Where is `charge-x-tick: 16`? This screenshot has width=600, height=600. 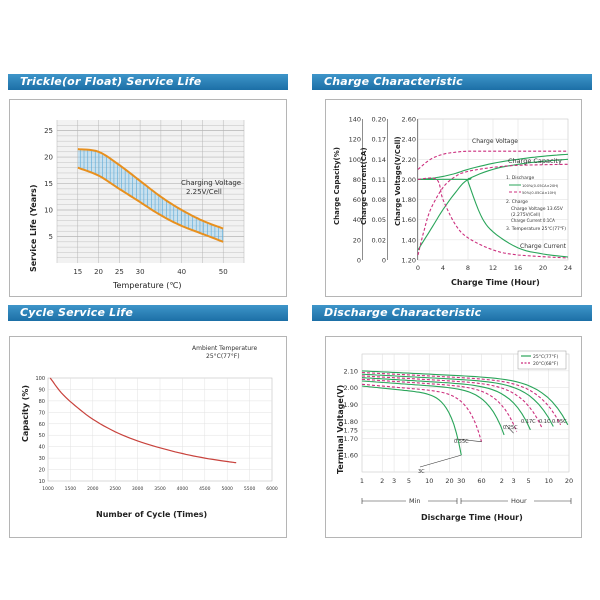
charge-x-tick: 16 is located at coordinates (518, 268).